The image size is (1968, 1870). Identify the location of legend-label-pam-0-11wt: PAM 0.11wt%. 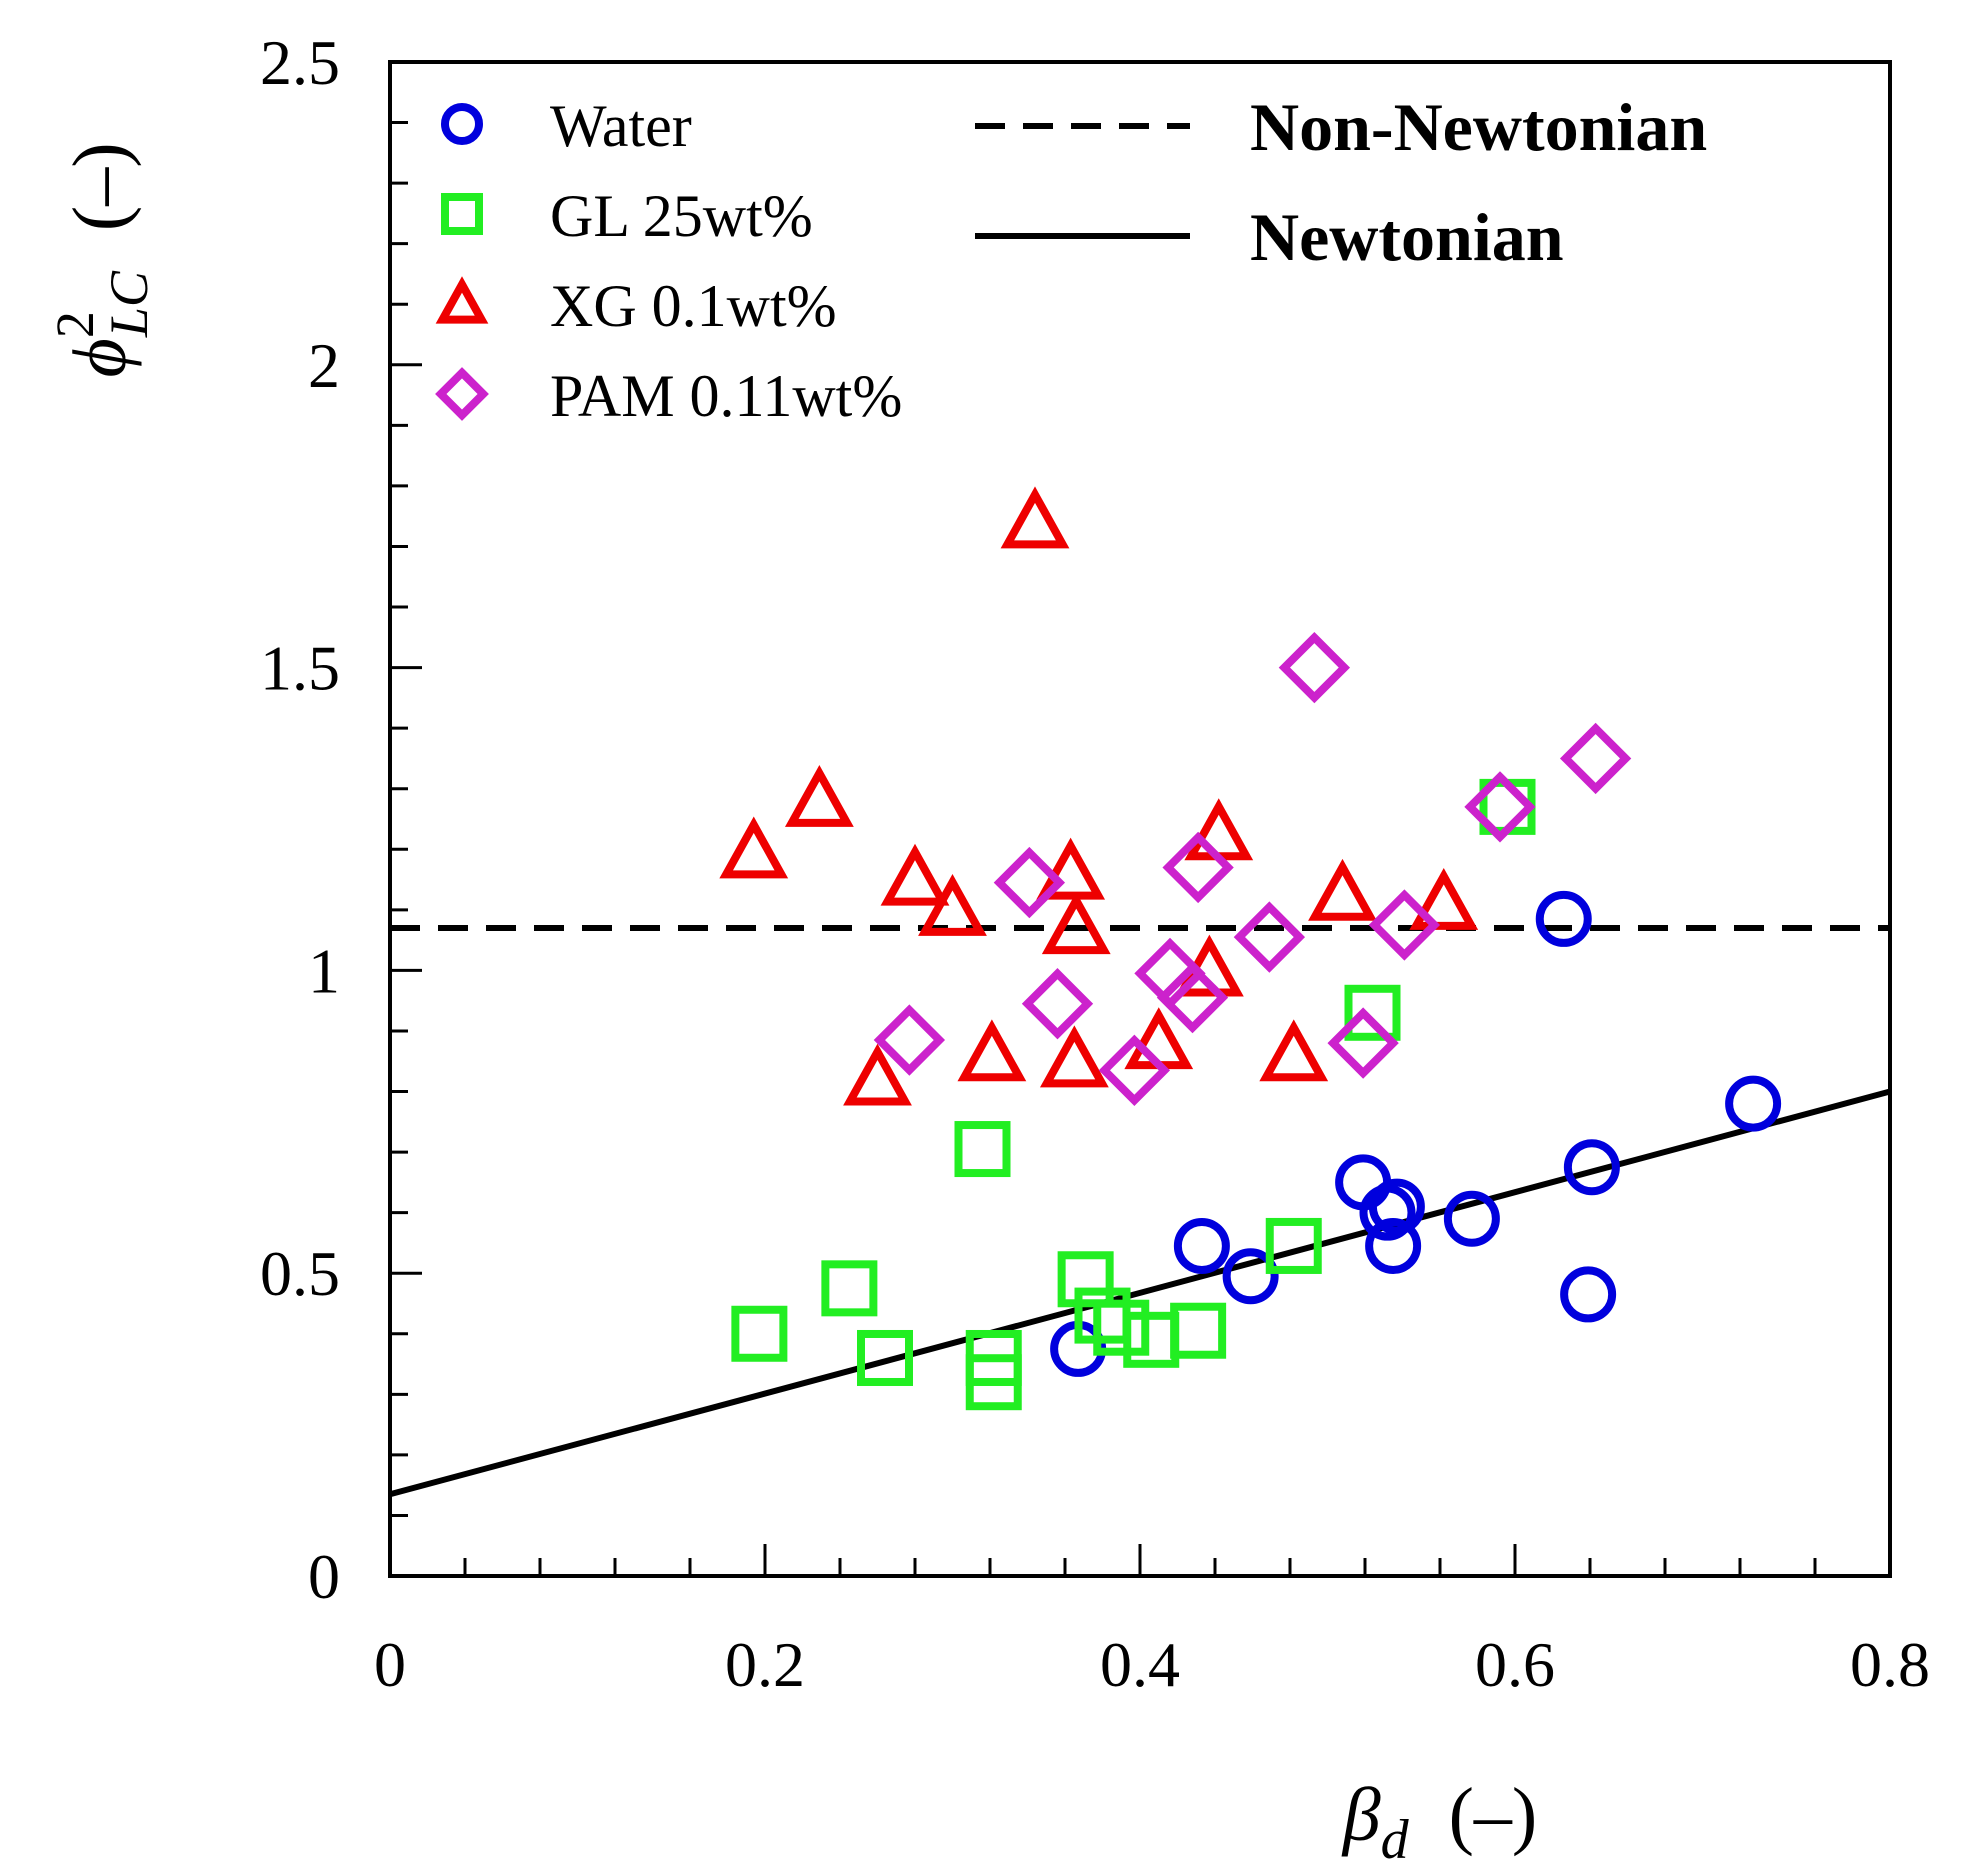
(726, 396).